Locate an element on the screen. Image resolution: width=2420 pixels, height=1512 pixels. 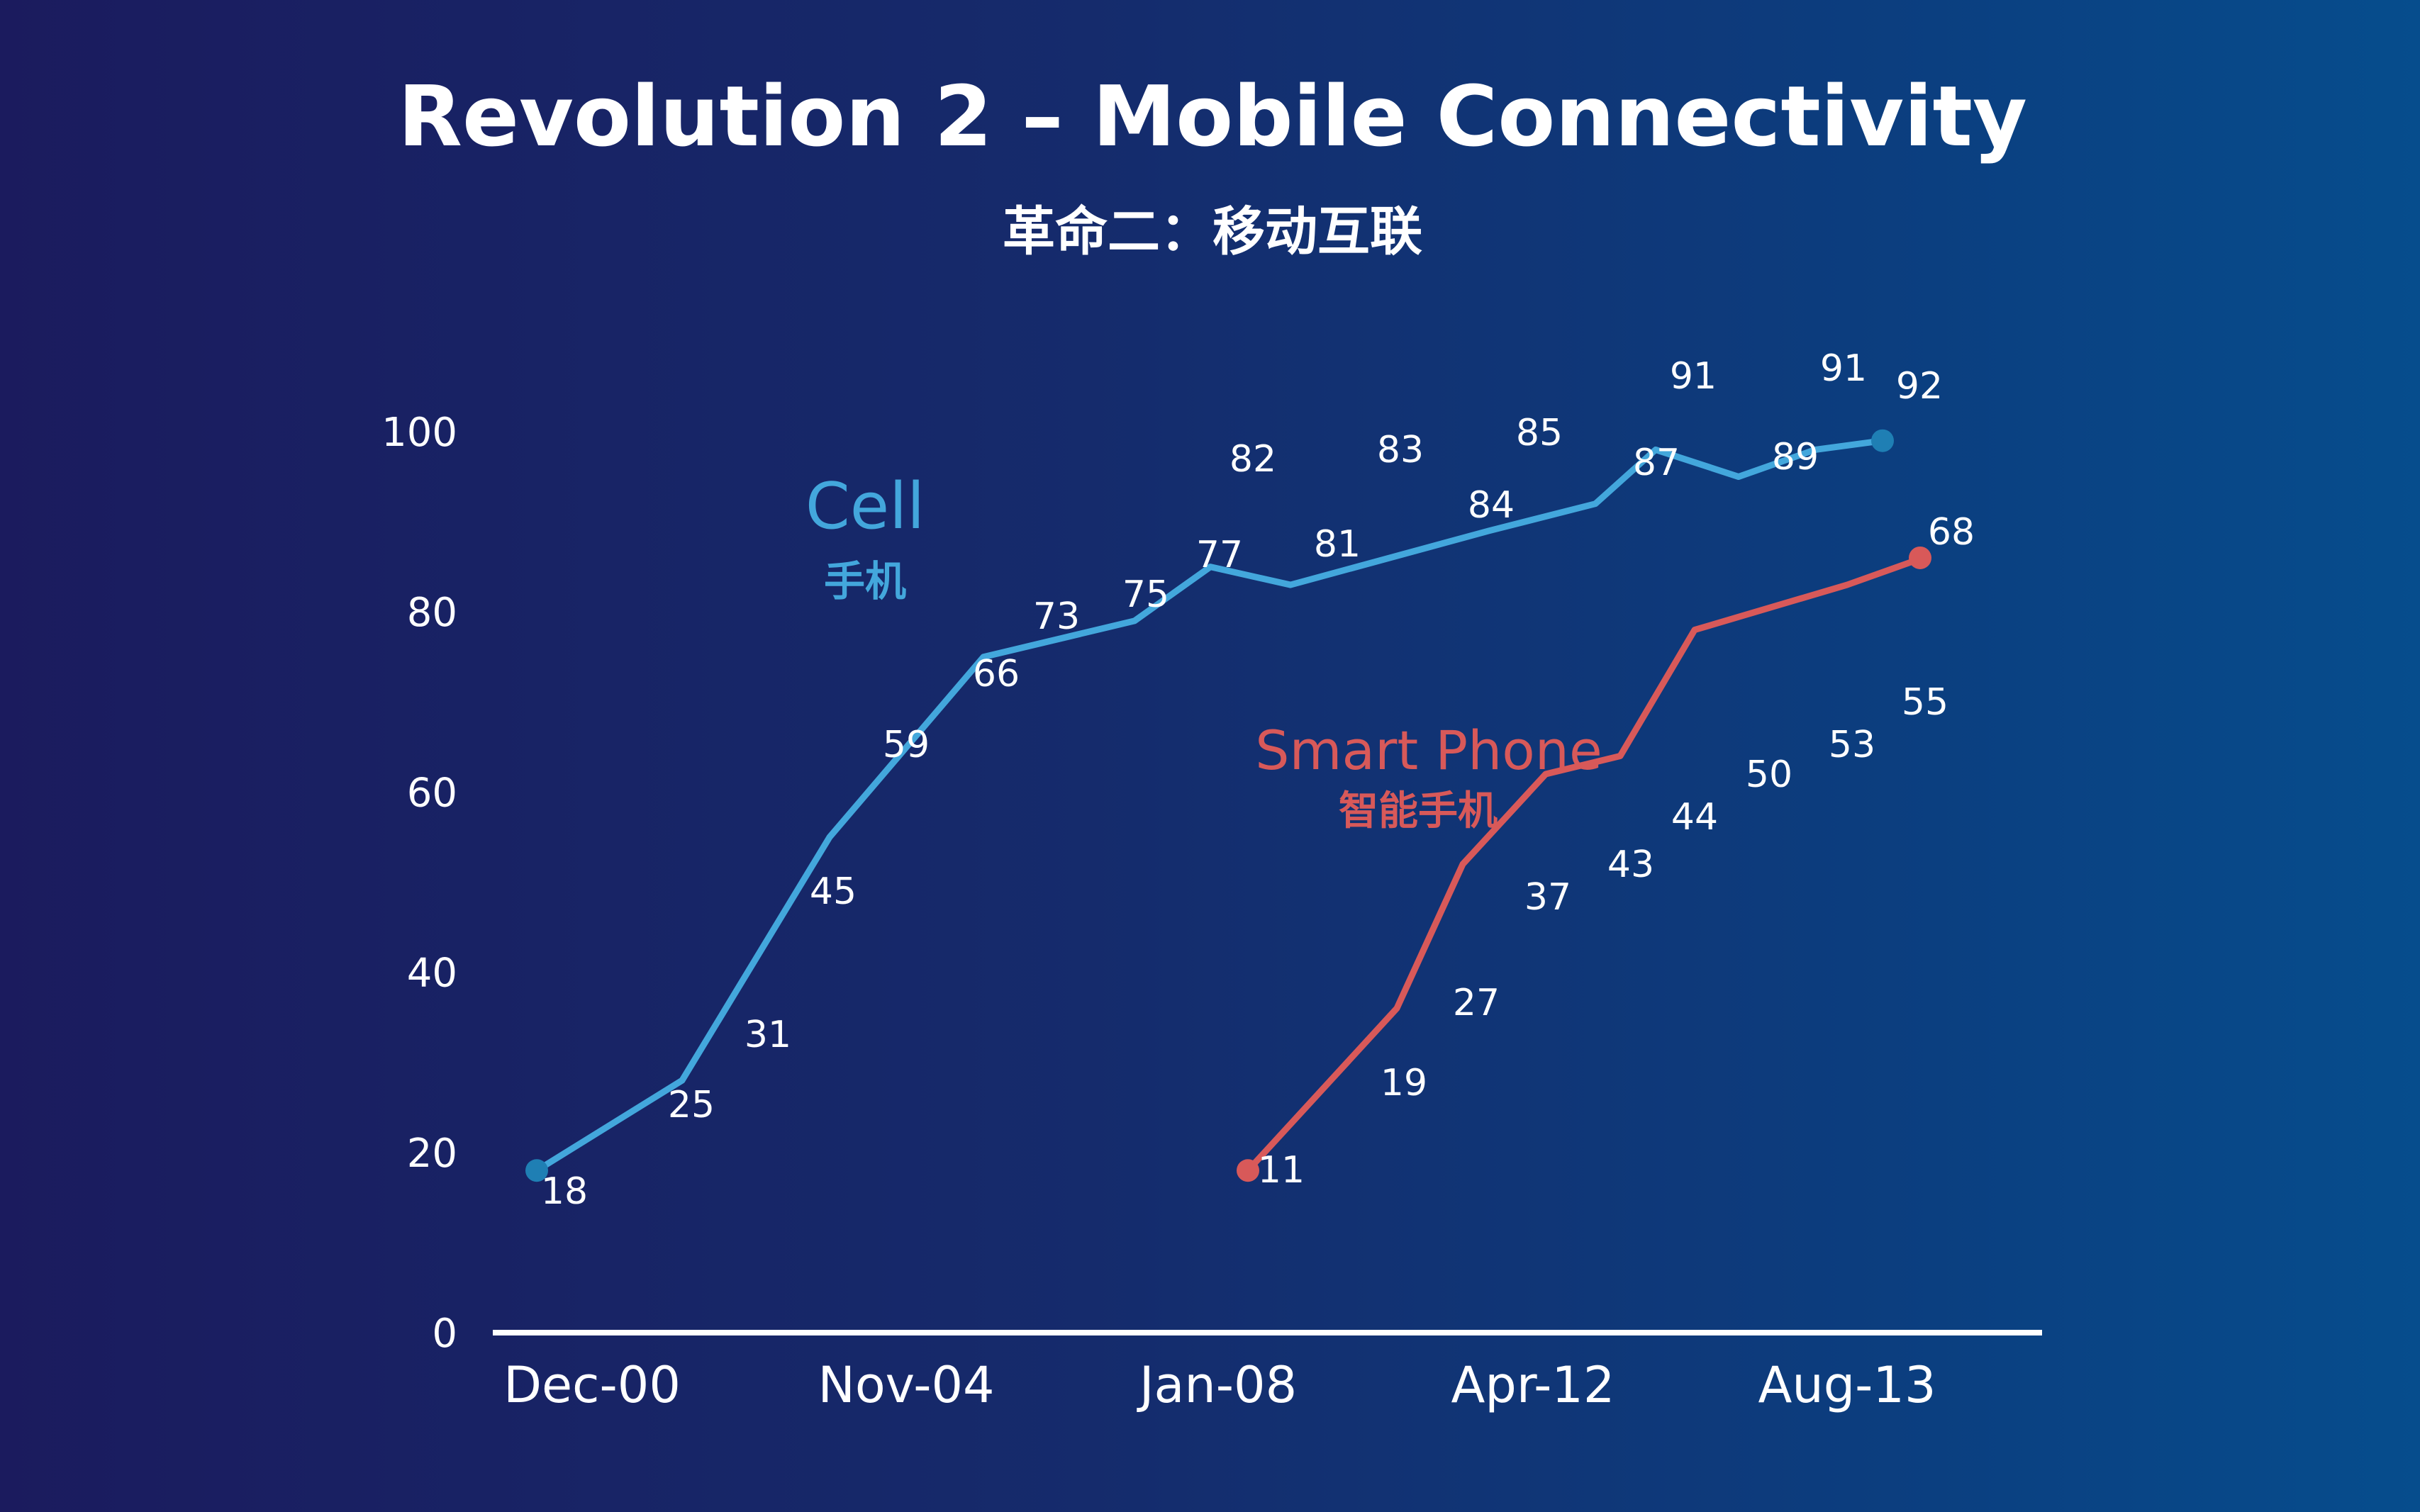
data-label: 82 is located at coordinates (1252, 460).